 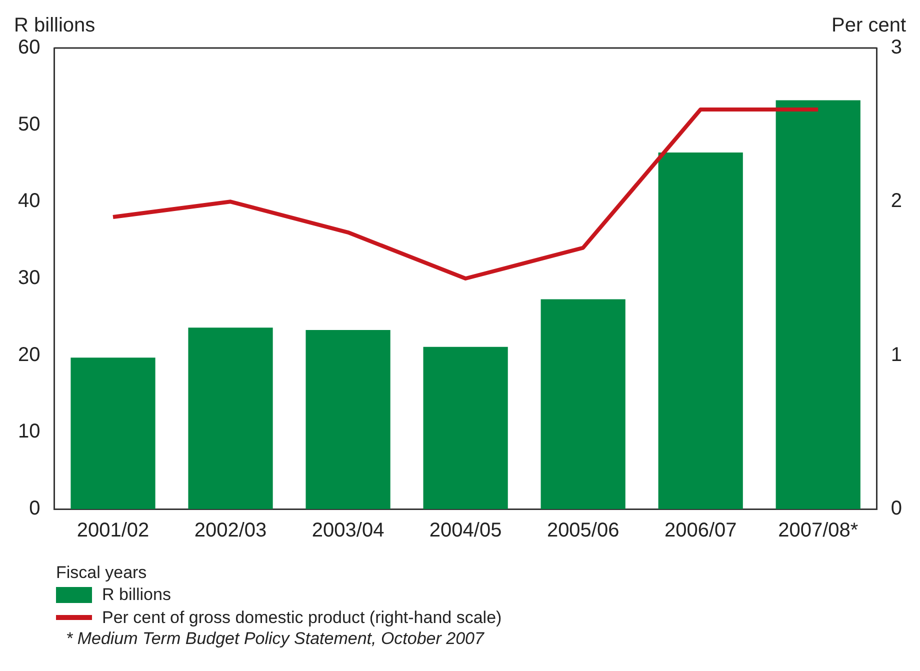 I want to click on y-tick-label: 40, so click(x=29, y=201).